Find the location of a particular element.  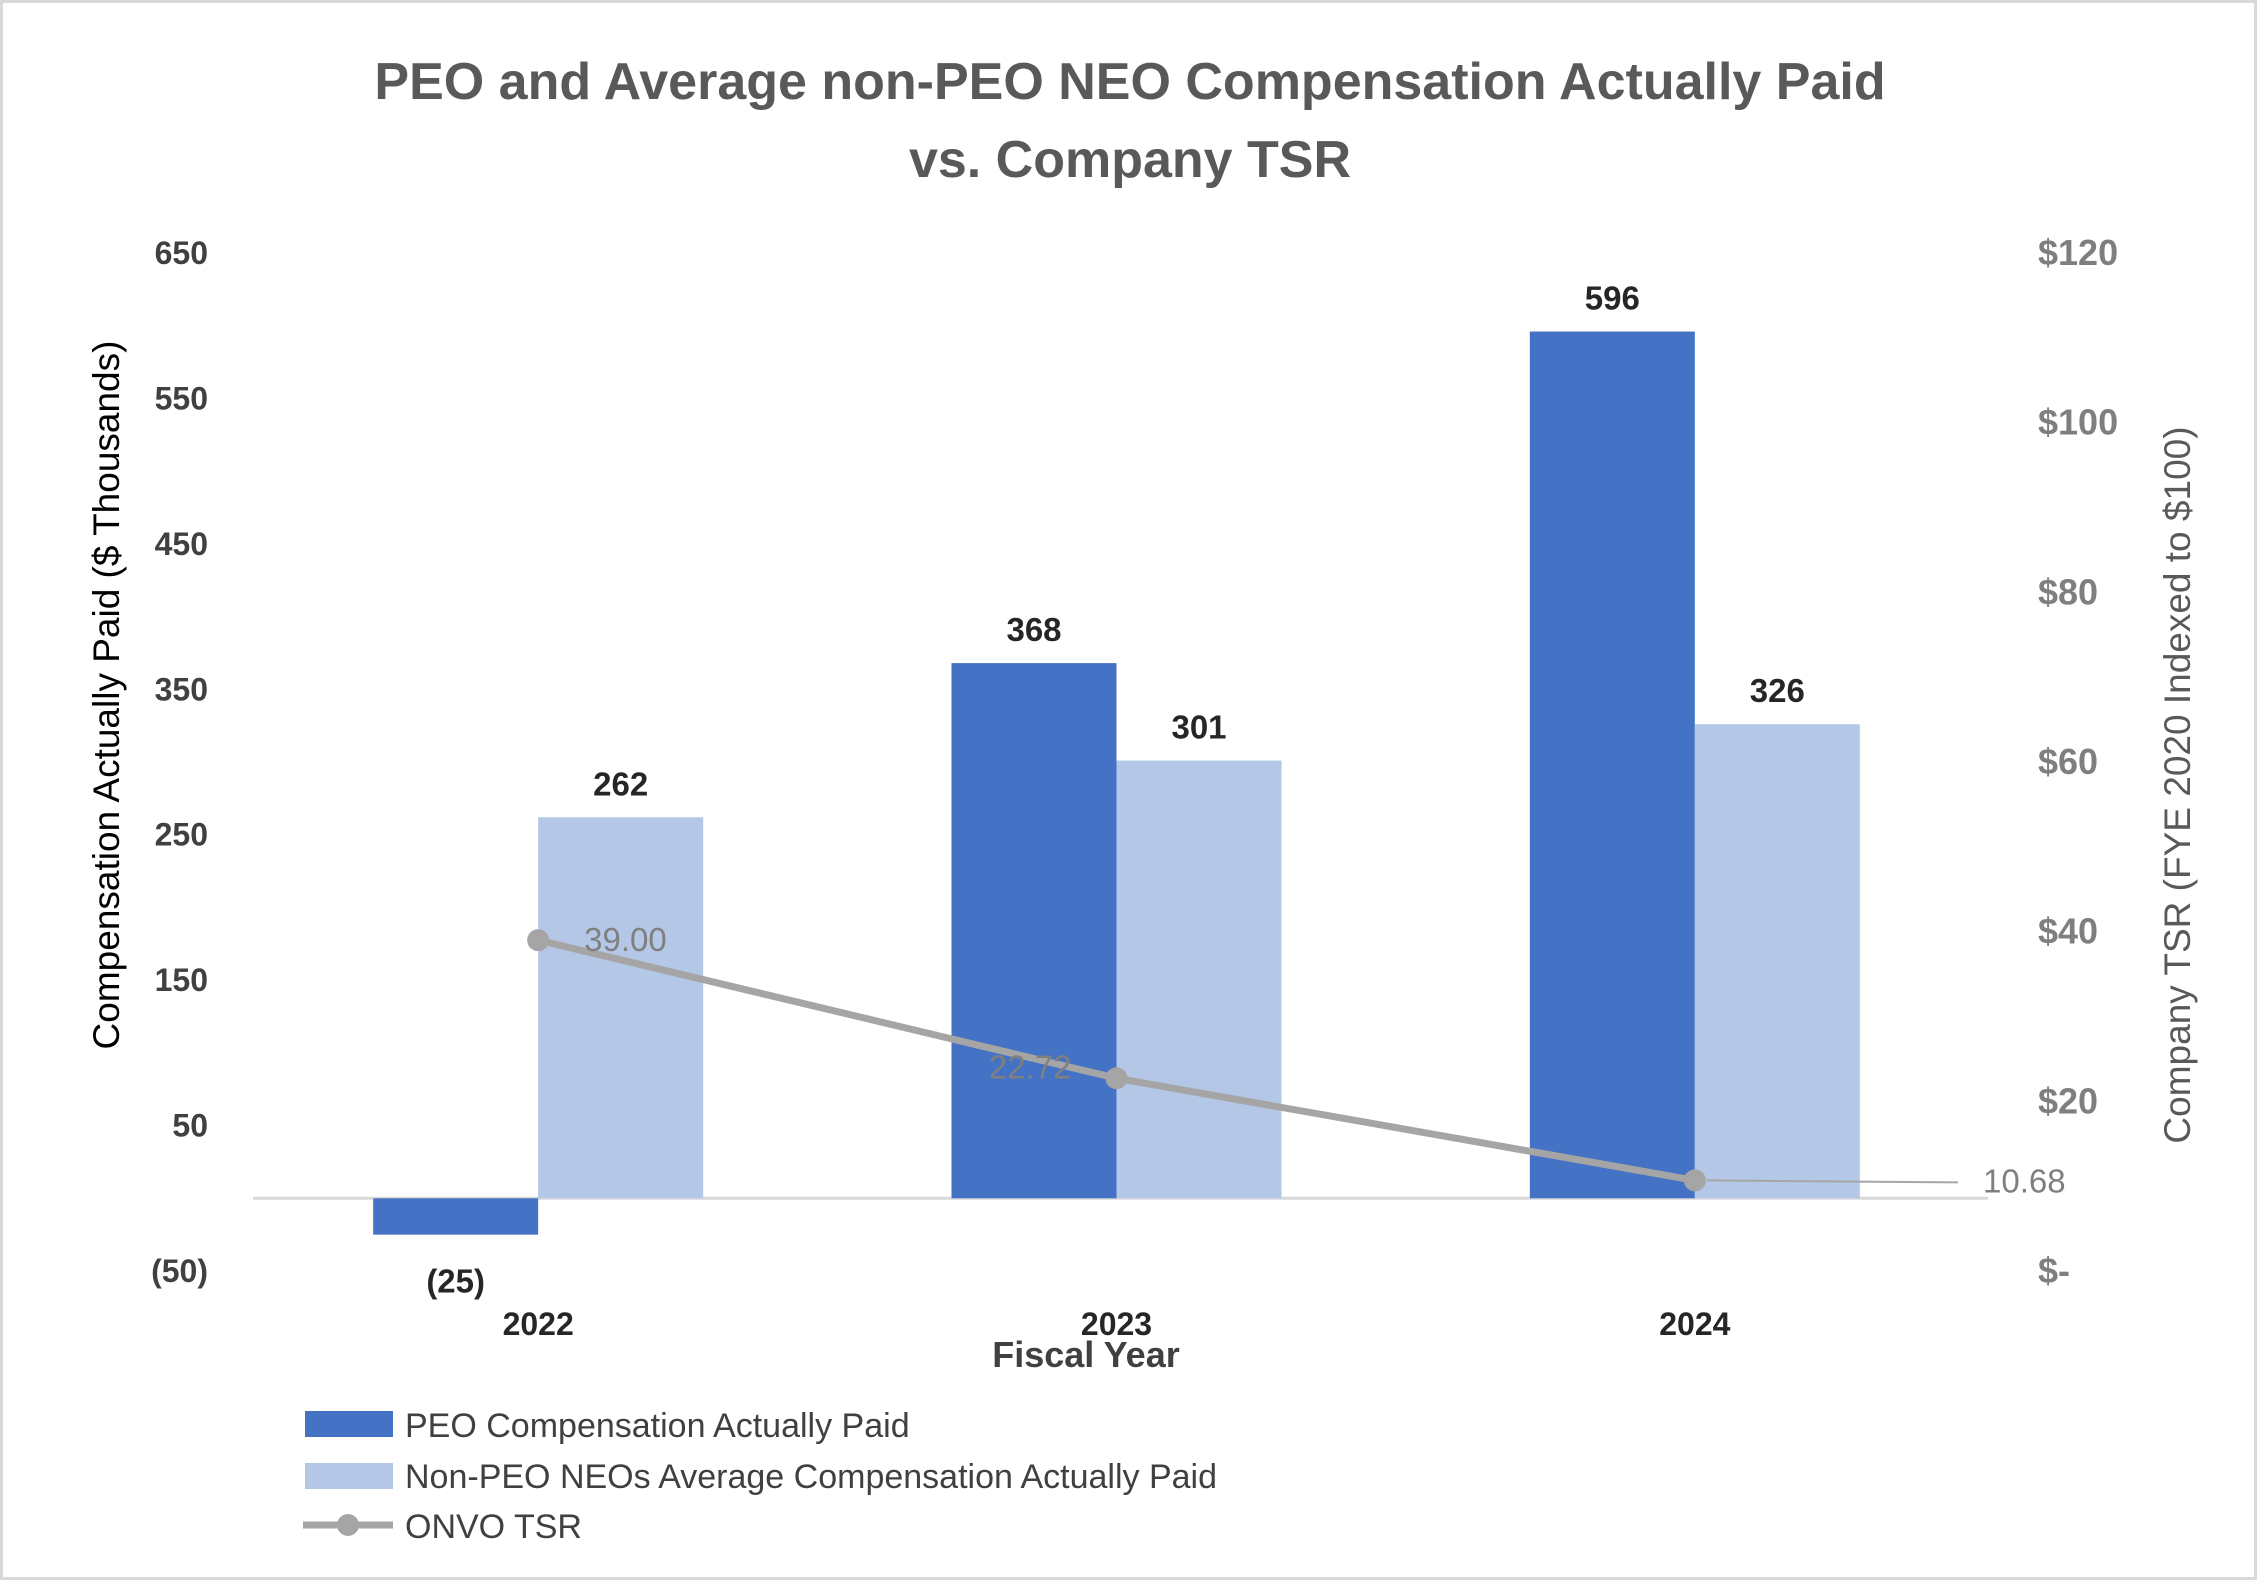

bar-label-non-peo-2022: 262 is located at coordinates (620, 783).